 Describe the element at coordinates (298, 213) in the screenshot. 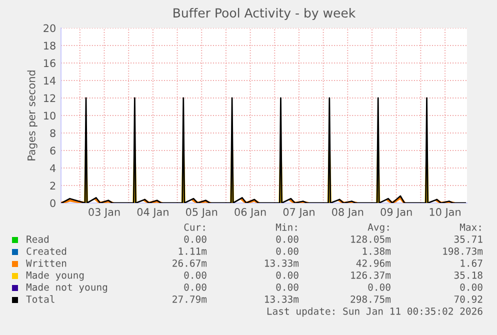

I see `x-tick-label: 07 Jan` at that location.